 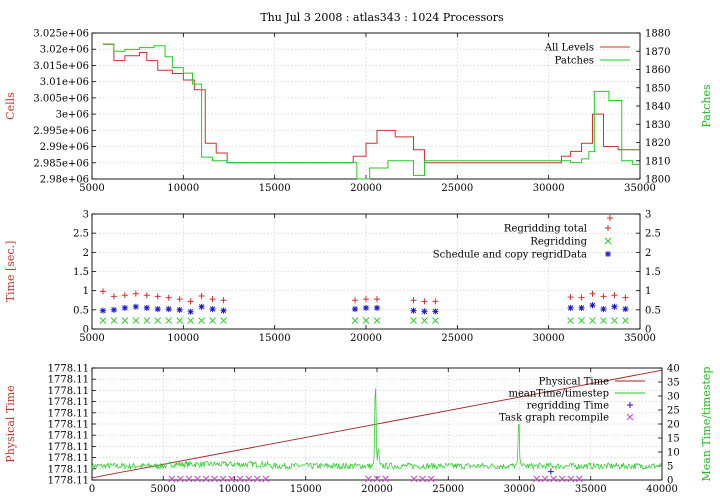 I want to click on y-axis-label: Cells, so click(x=10, y=106).